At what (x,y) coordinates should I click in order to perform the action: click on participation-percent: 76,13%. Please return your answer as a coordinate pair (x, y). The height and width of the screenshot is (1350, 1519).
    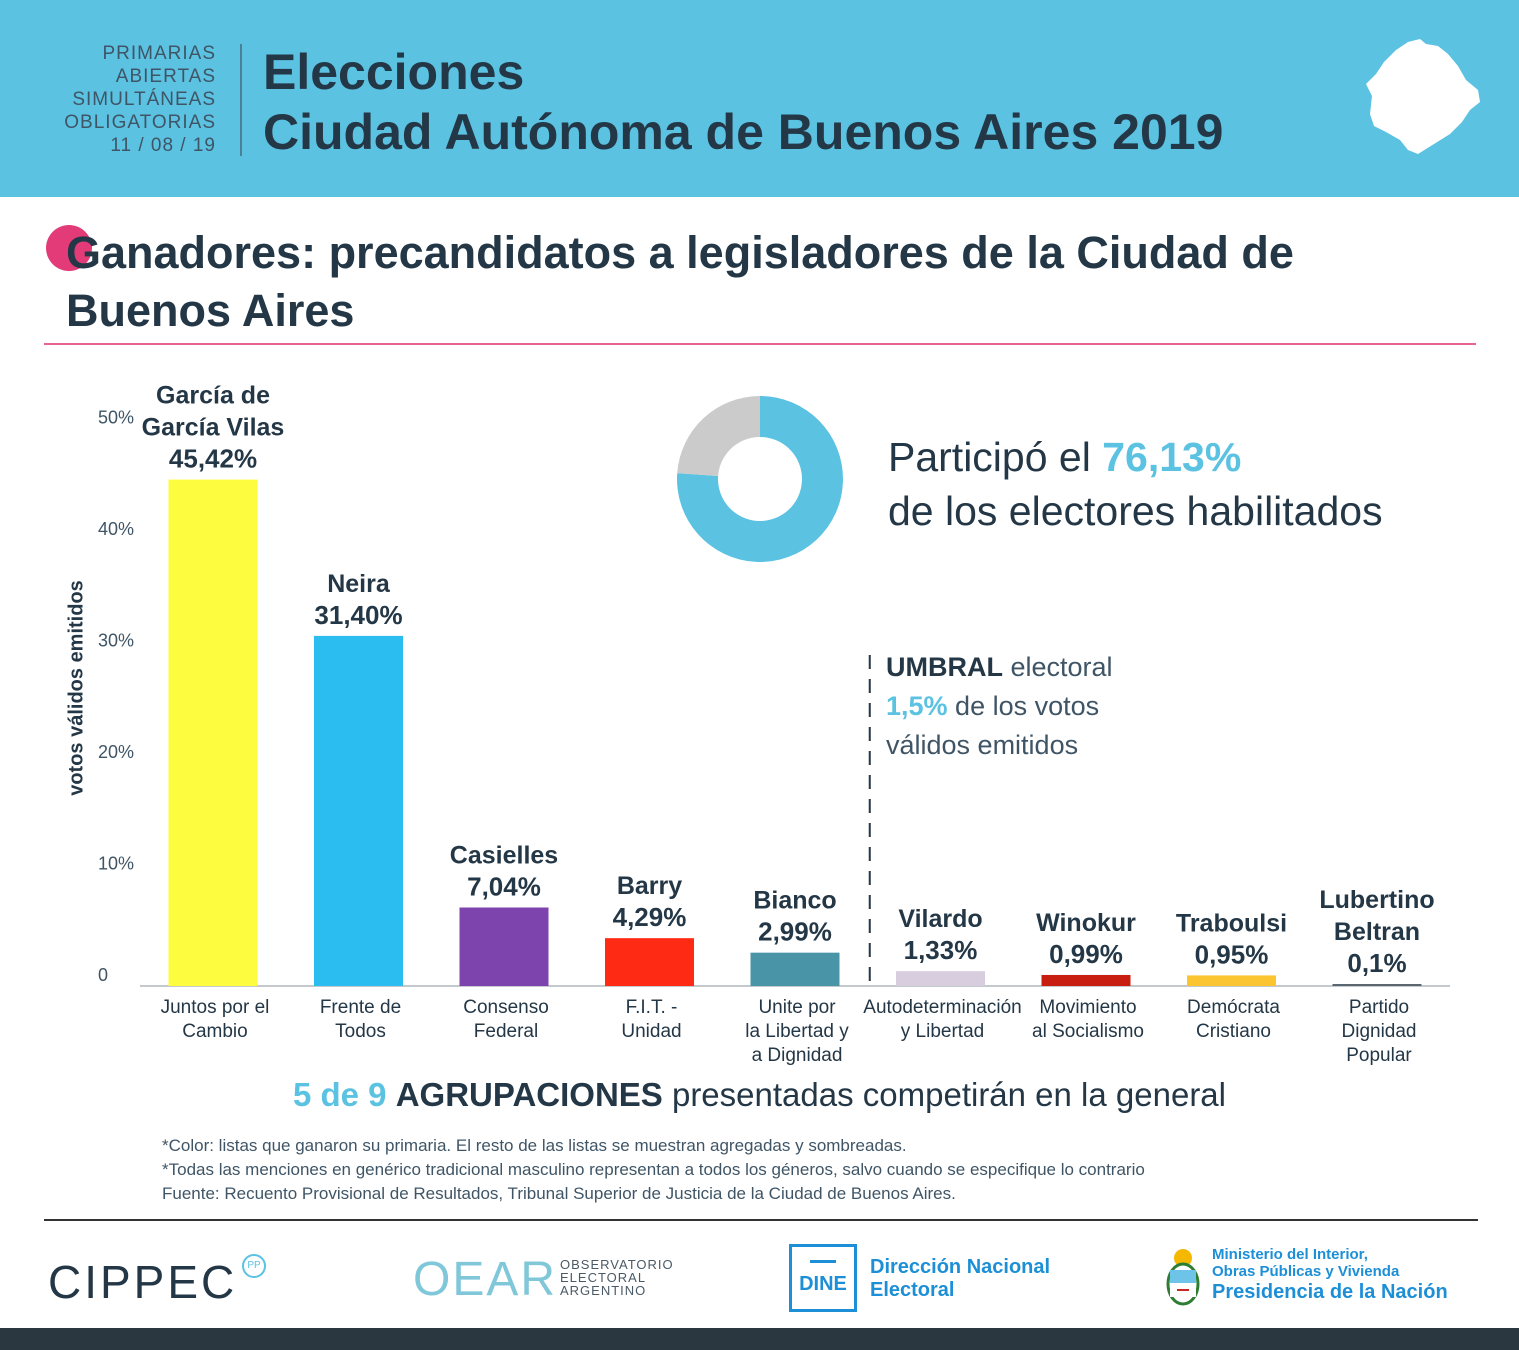
    Looking at the image, I should click on (1172, 457).